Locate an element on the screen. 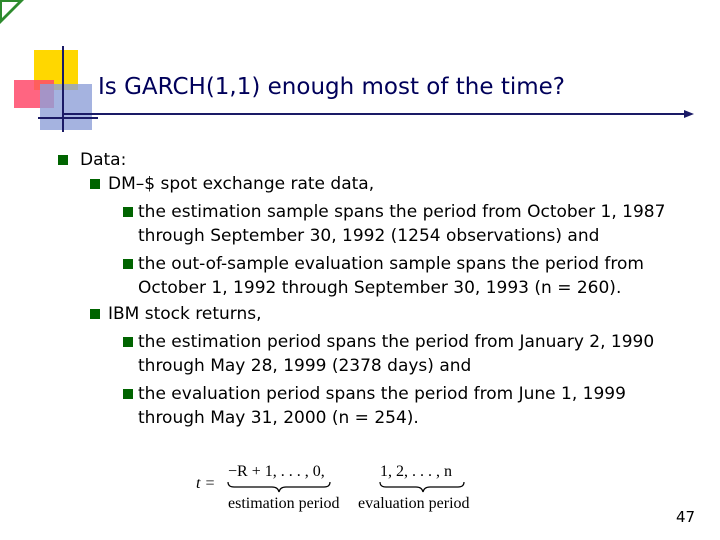 This screenshot has width=720, height=540. title-underline is located at coordinates (375, 114).